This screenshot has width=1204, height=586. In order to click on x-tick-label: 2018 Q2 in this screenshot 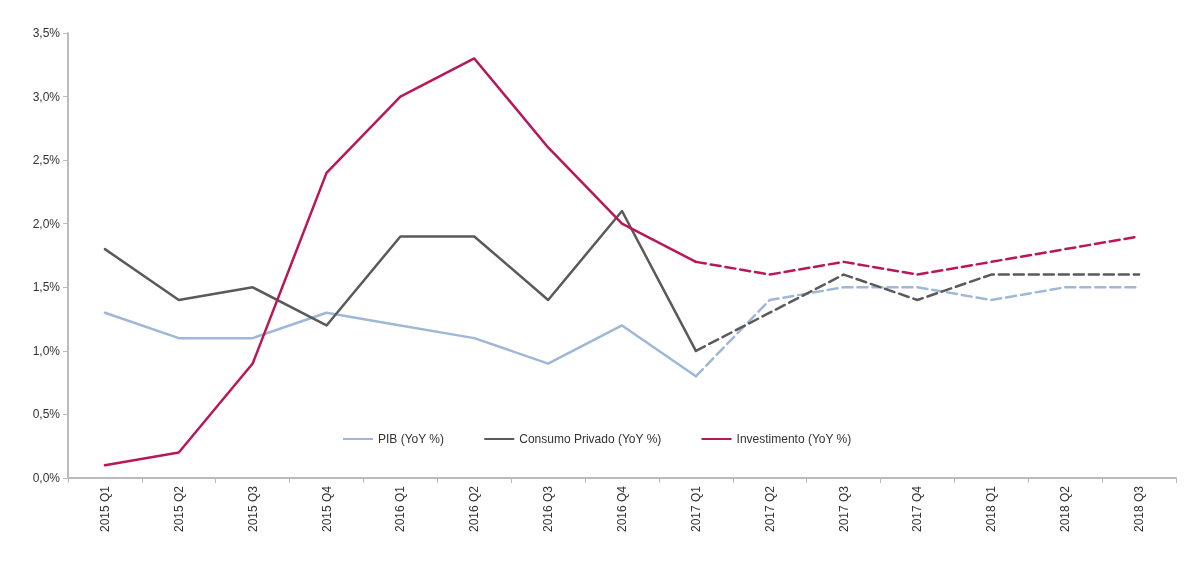, I will do `click(1065, 509)`.